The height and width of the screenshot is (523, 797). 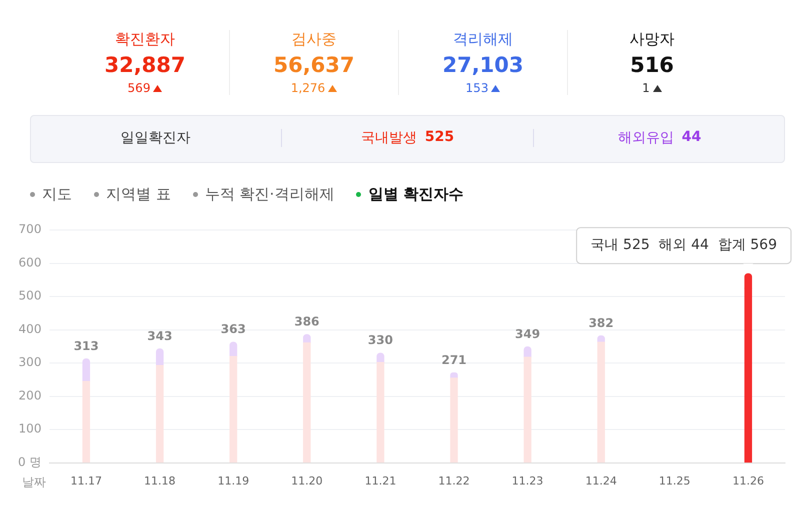 What do you see at coordinates (454, 359) in the screenshot?
I see `total-label: 271` at bounding box center [454, 359].